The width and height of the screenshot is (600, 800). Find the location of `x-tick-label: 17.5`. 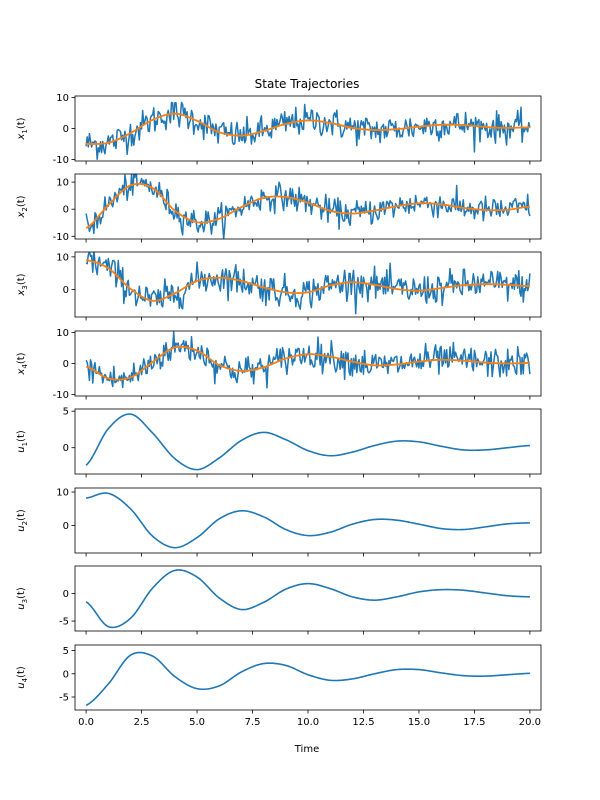

x-tick-label: 17.5 is located at coordinates (474, 722).